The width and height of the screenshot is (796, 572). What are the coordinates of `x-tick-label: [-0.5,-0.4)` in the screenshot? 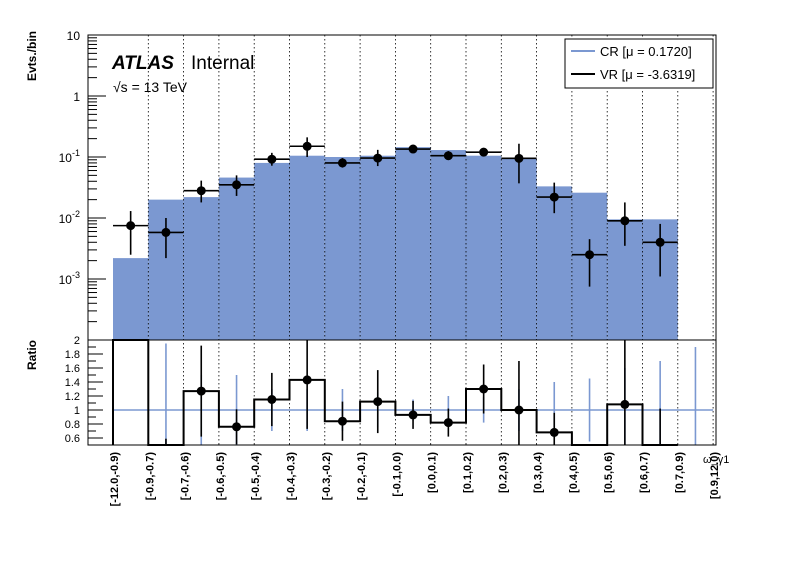 It's located at (256, 476).